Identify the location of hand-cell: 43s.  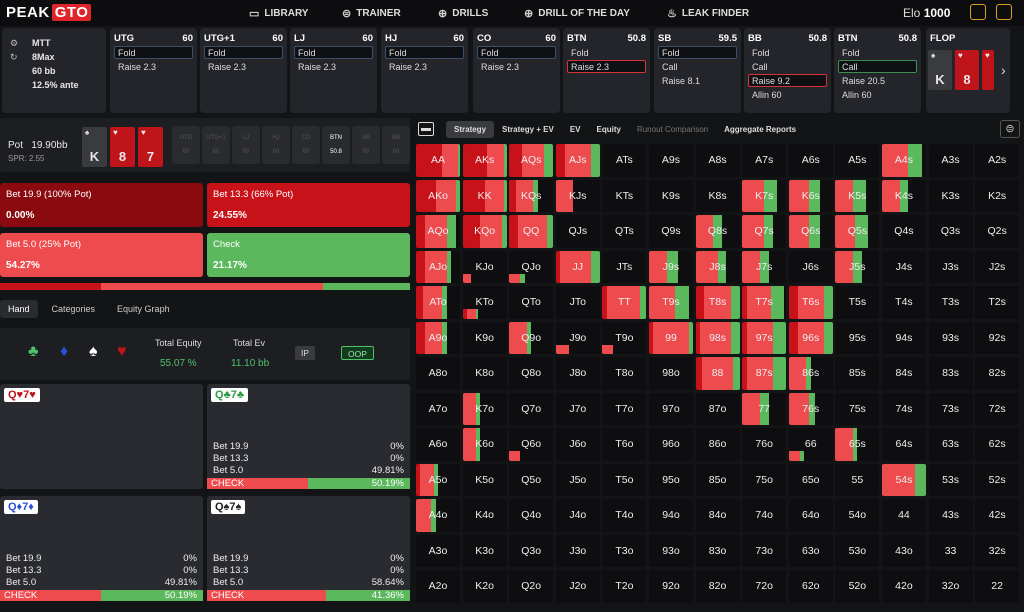
(950, 515).